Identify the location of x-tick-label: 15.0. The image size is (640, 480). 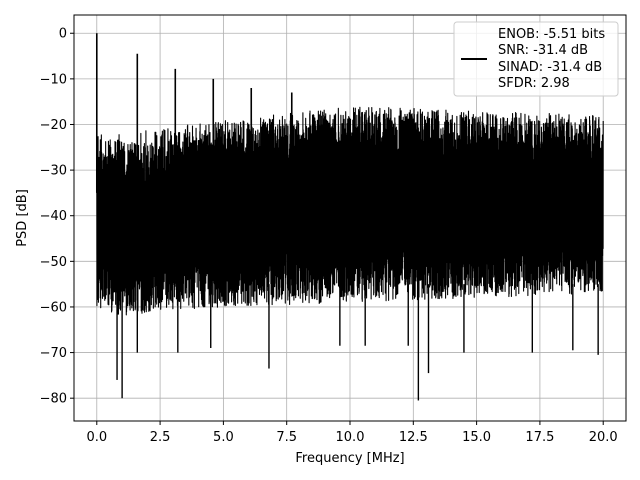
(476, 437).